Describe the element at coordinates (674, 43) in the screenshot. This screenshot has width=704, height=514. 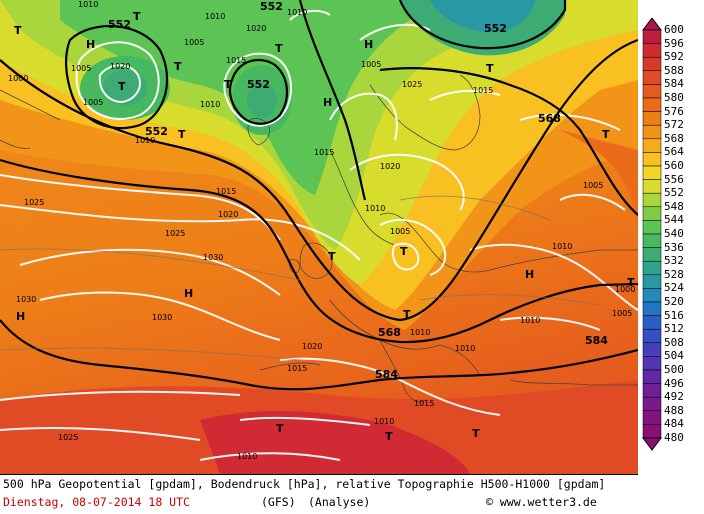
I see `legend-tick-label: 596` at that location.